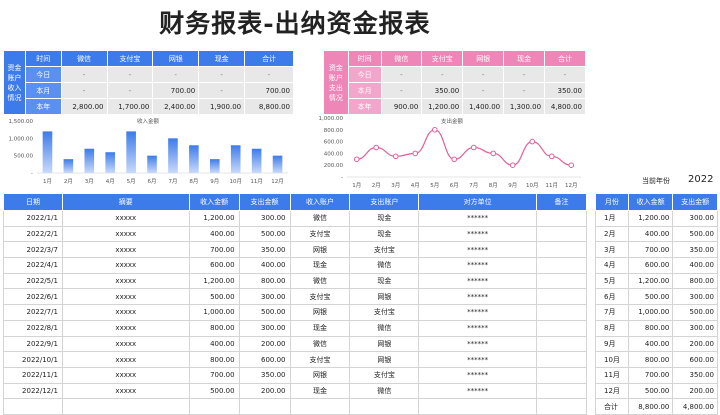  Describe the element at coordinates (320, 406) in the screenshot. I see `income-account-cell` at that location.